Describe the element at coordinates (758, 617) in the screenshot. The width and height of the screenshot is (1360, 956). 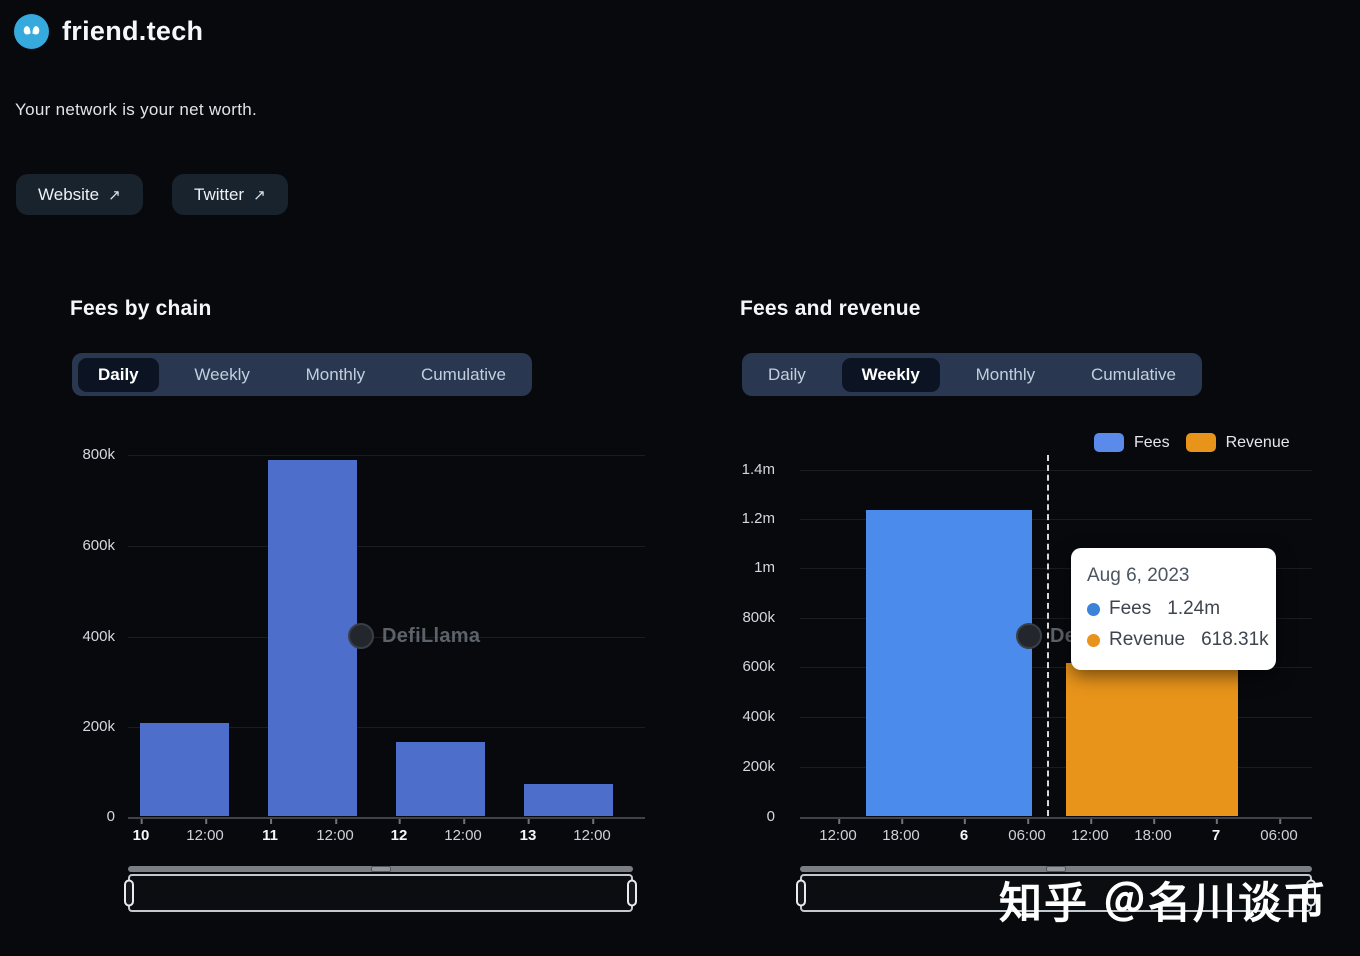
I see `y-tick: 800k` at that location.